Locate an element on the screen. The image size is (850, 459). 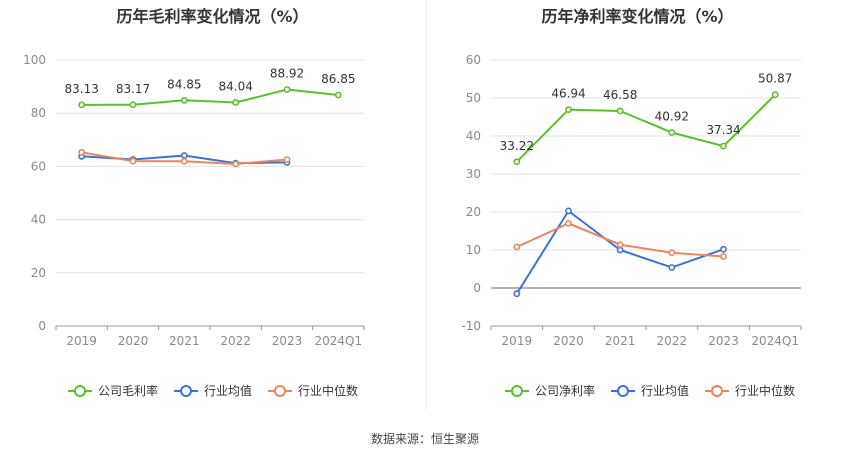
legend-label: 公司净利率 is located at coordinates (565, 390).